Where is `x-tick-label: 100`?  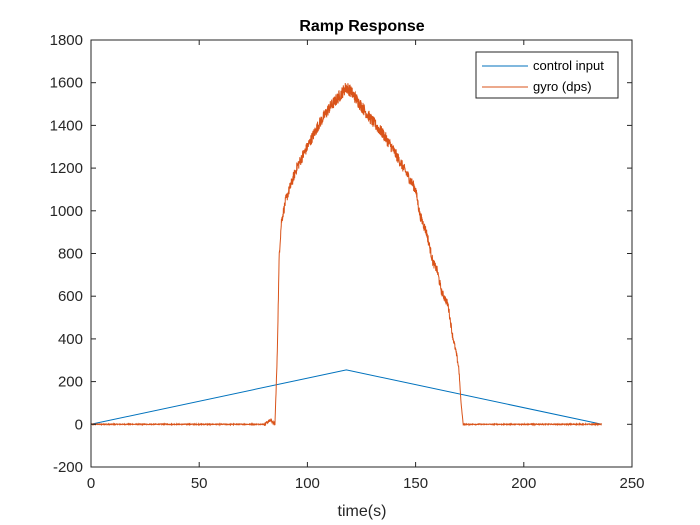 x-tick-label: 100 is located at coordinates (307, 483).